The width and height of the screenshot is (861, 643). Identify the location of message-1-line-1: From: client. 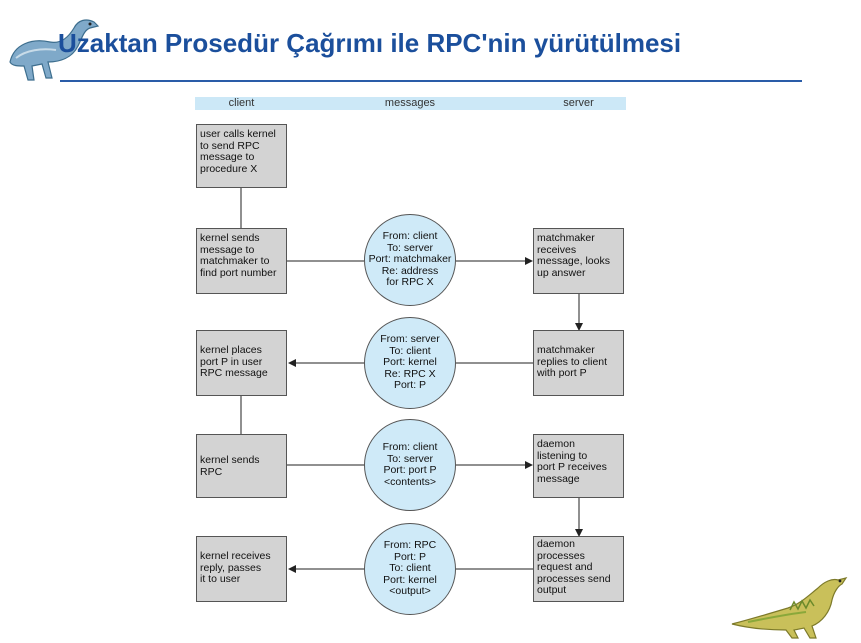
(410, 236).